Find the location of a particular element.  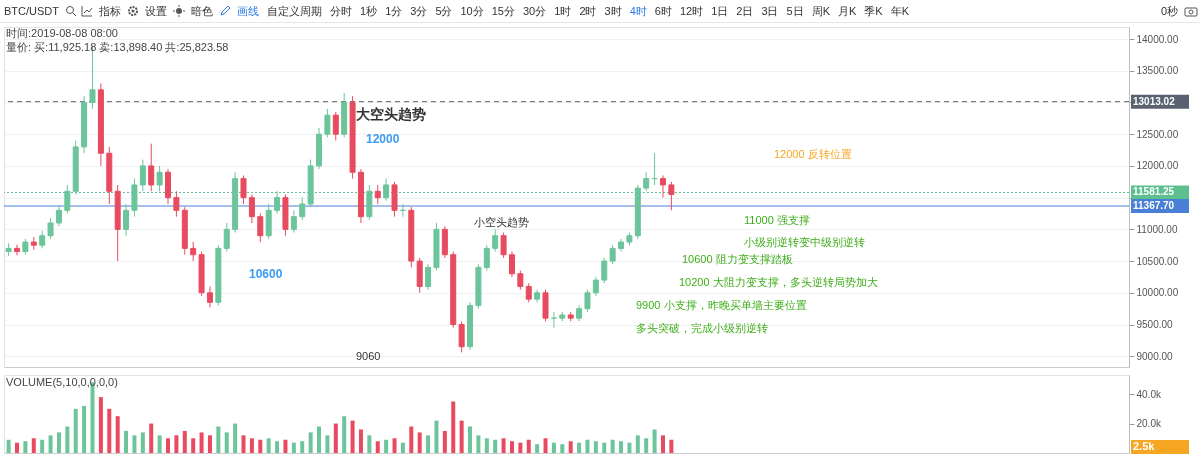

text: 30分 is located at coordinates (535, 11).